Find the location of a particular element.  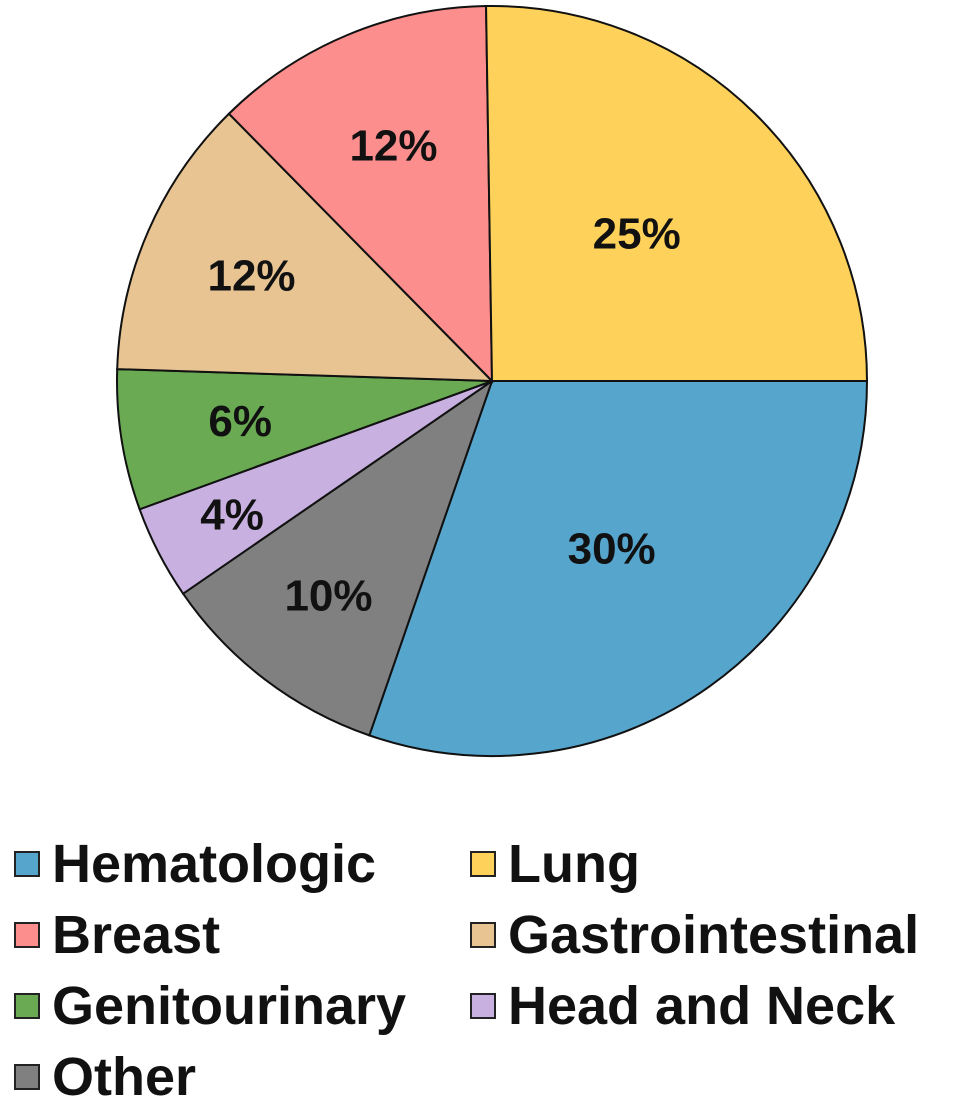

legend-item-hematologic: Hematologic is located at coordinates (242, 864).